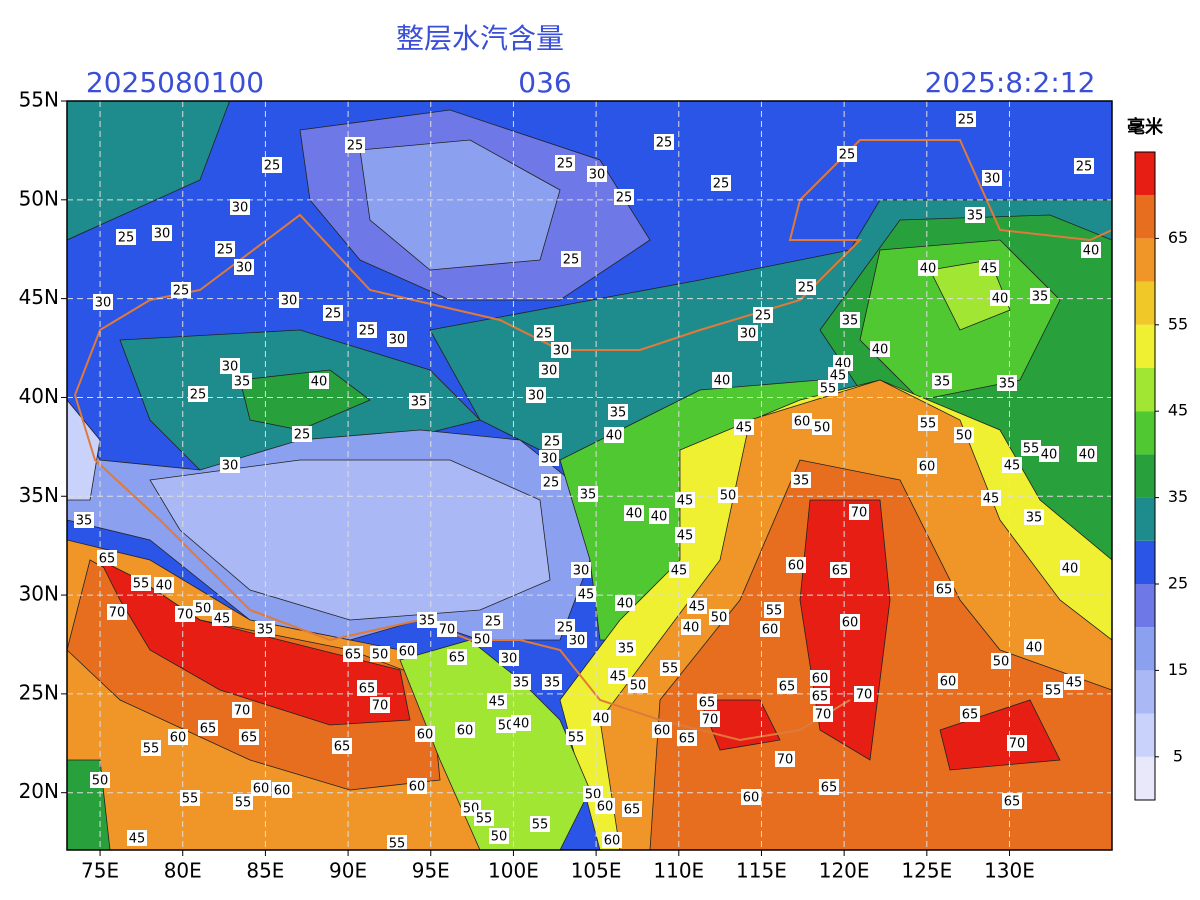  What do you see at coordinates (844, 871) in the screenshot?
I see `x-tick-label: 120E` at bounding box center [844, 871].